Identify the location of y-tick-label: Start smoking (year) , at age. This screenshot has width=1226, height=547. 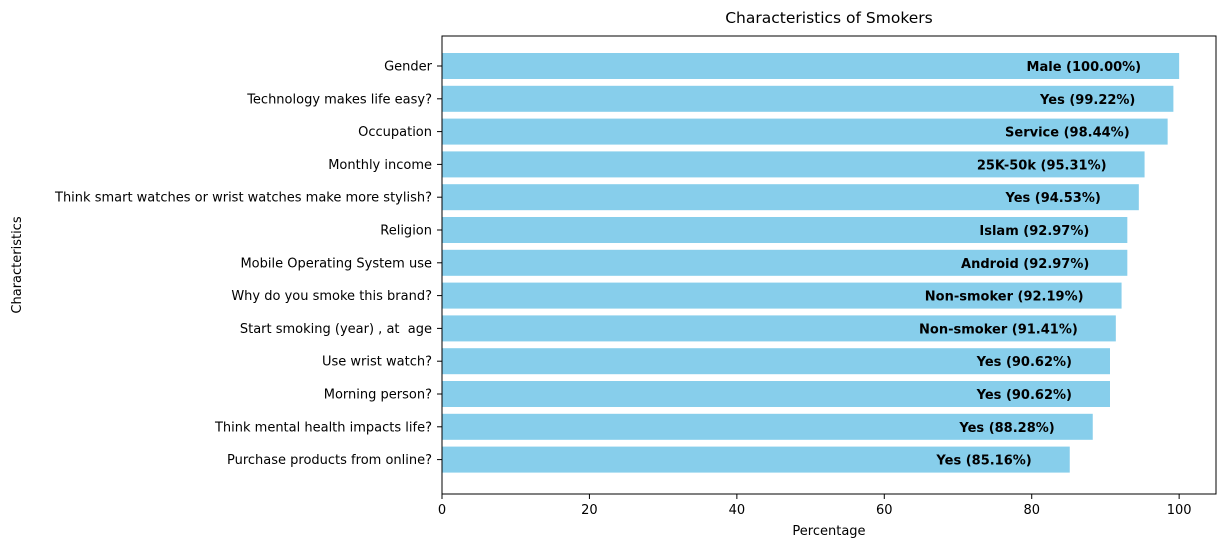
(336, 329).